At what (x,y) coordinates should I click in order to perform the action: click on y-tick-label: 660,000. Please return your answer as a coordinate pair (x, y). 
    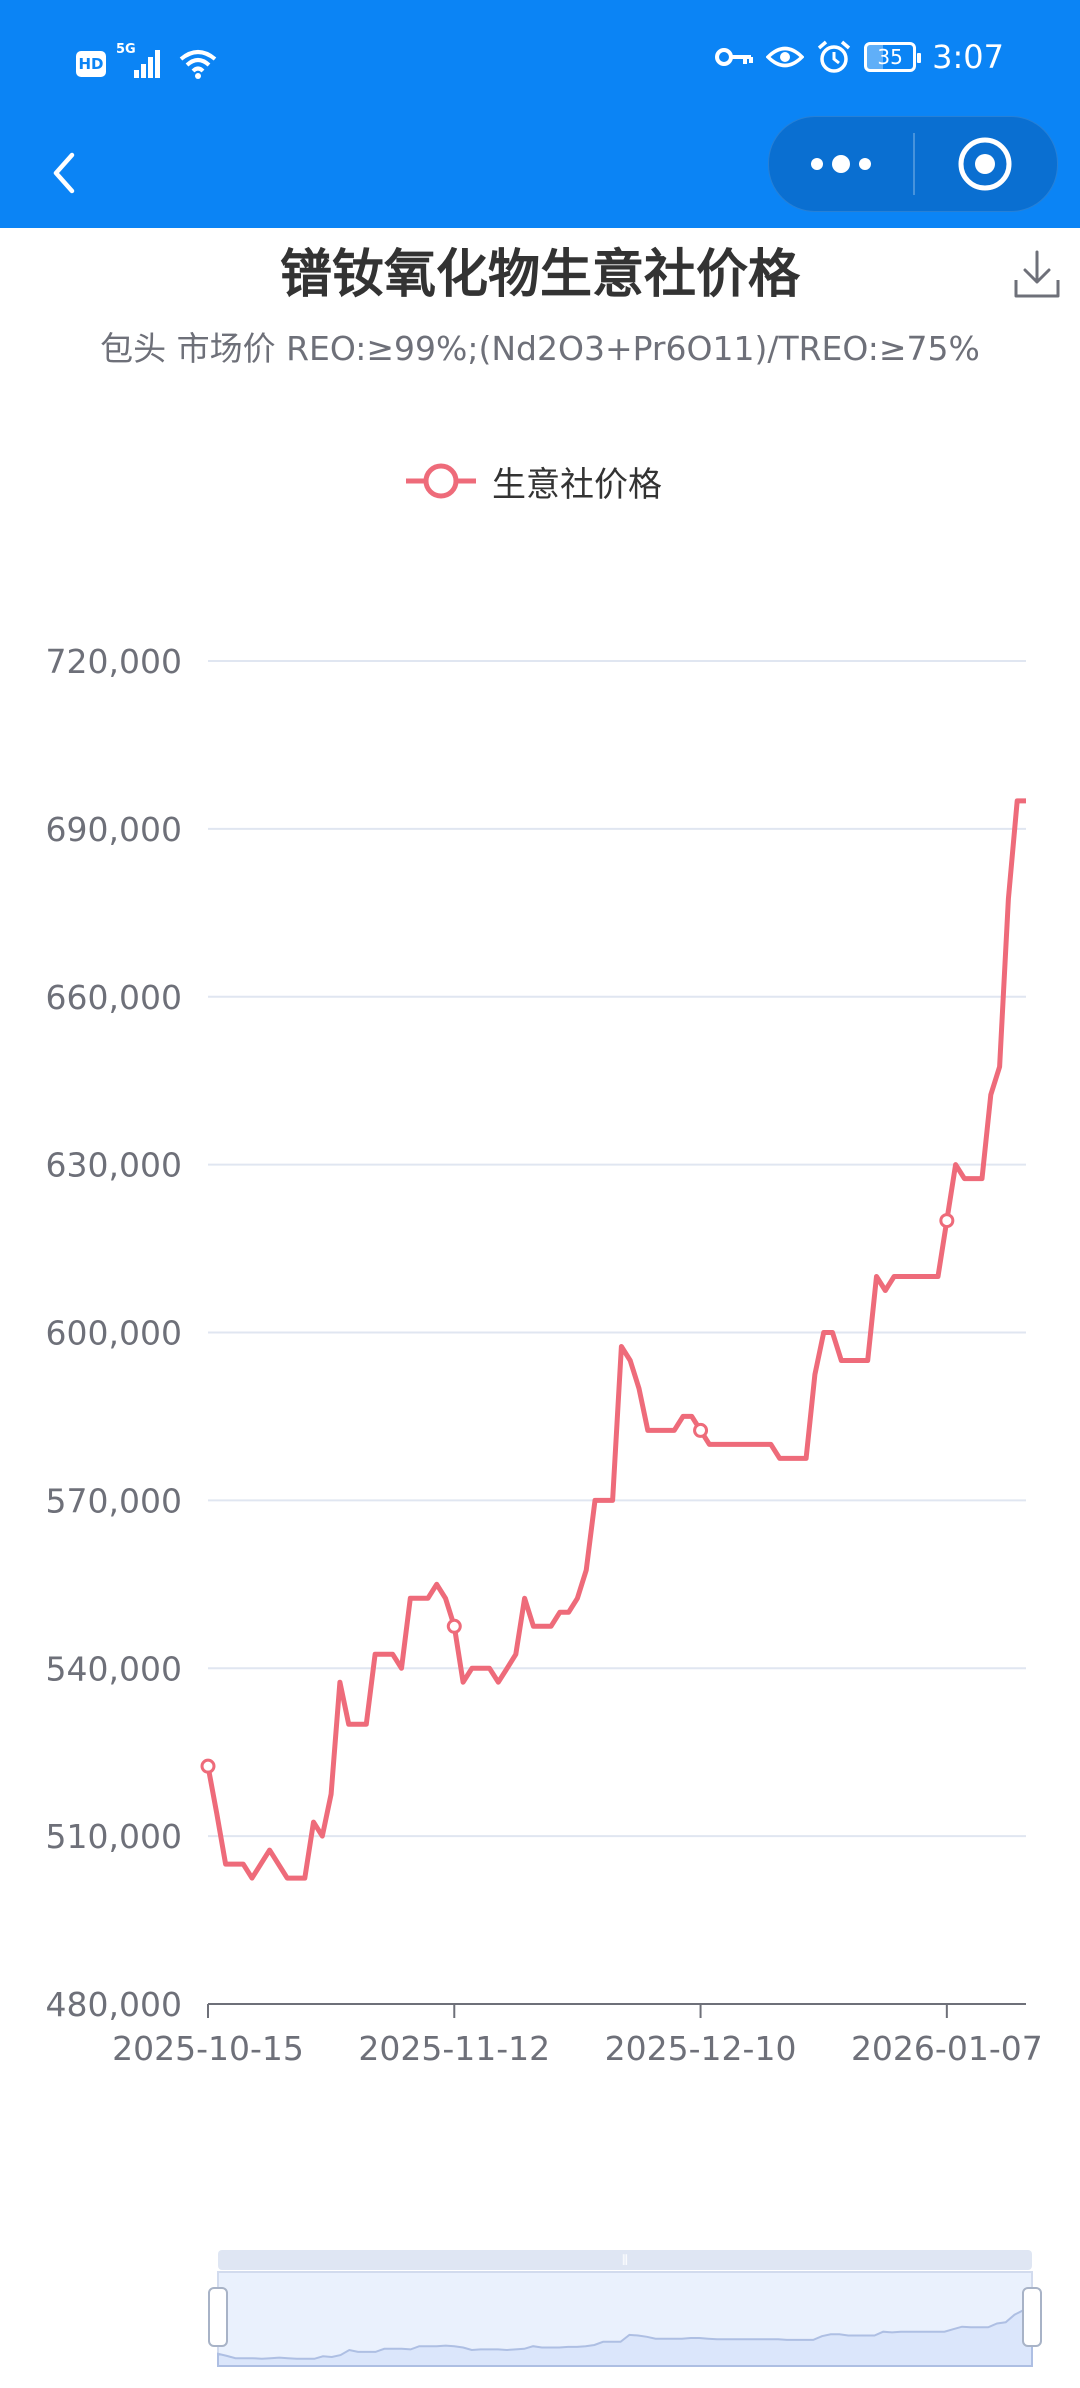
    Looking at the image, I should click on (114, 997).